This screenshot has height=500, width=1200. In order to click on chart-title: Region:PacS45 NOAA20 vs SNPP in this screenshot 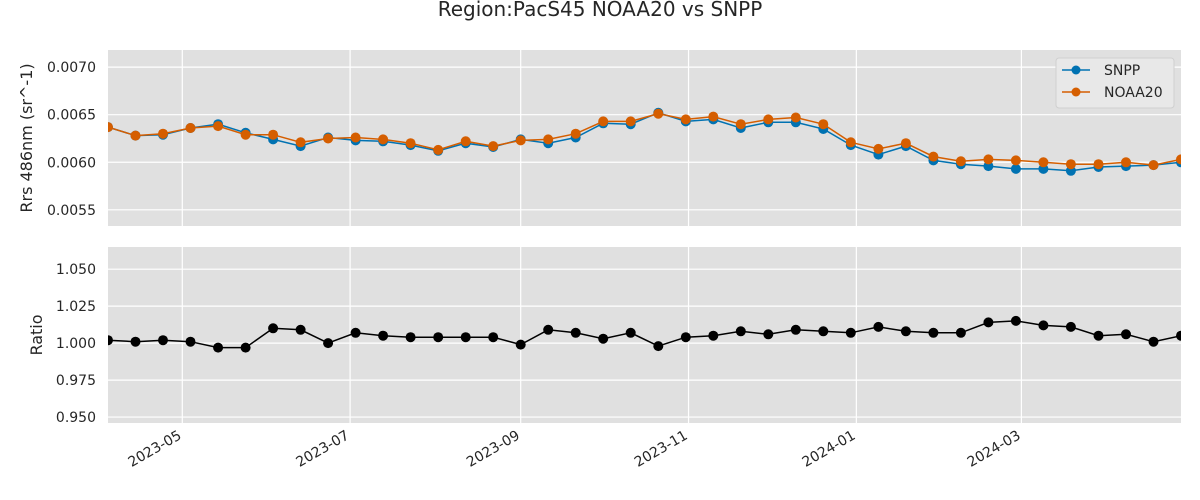, I will do `click(600, 10)`.